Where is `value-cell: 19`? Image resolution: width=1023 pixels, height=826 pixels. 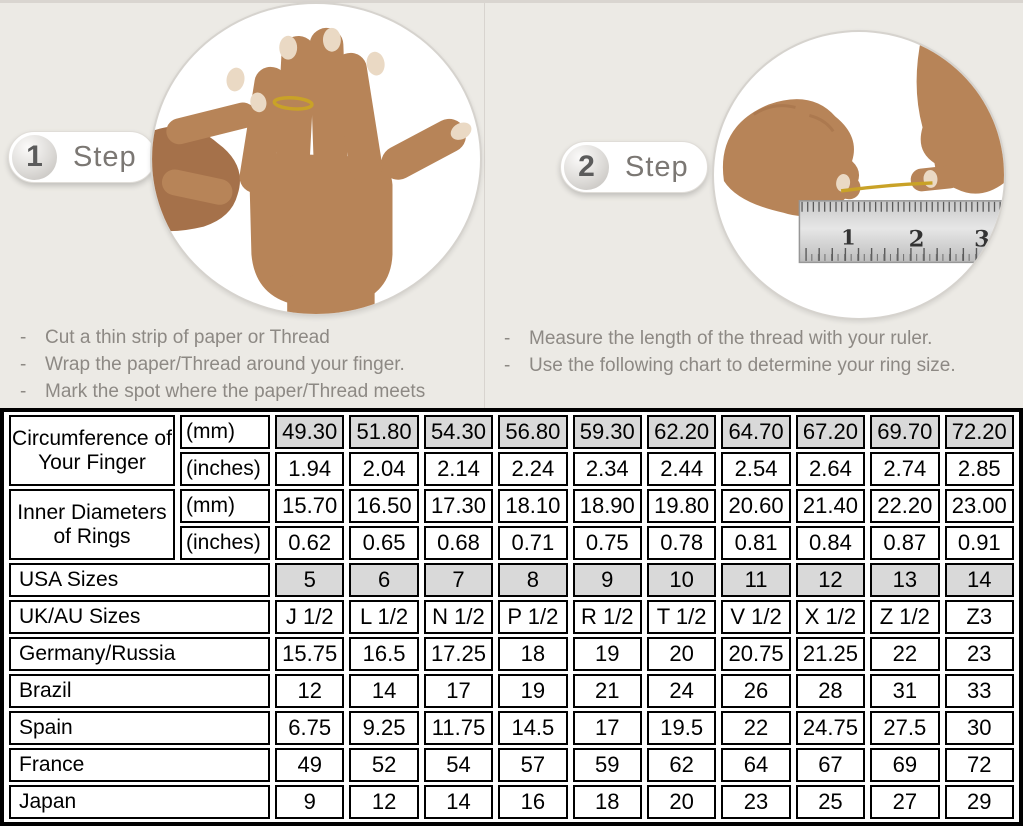 value-cell: 19 is located at coordinates (533, 691).